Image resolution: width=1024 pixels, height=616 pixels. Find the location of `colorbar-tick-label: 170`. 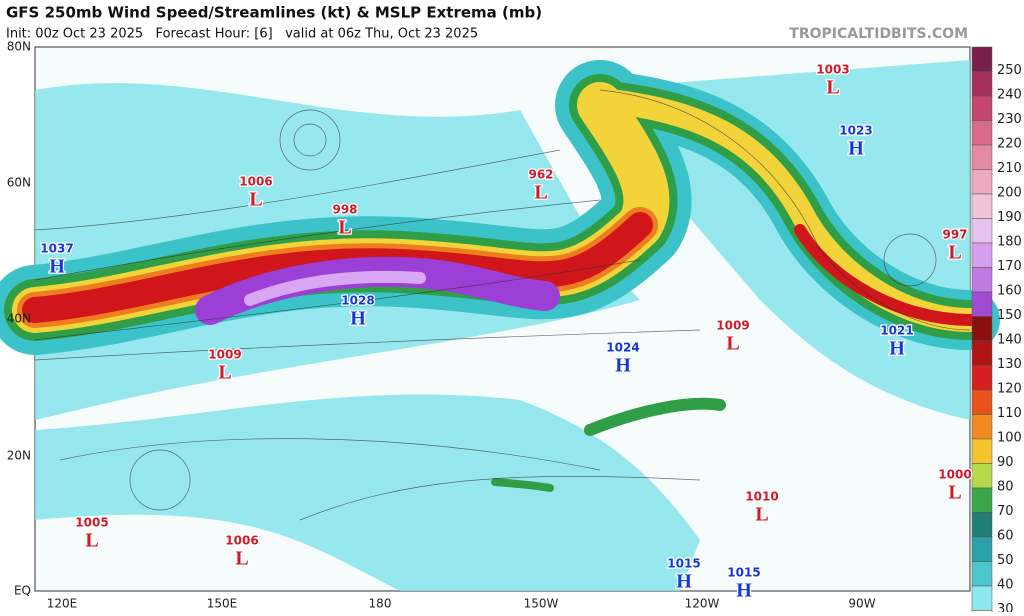

colorbar-tick-label: 170 is located at coordinates (1009, 266).